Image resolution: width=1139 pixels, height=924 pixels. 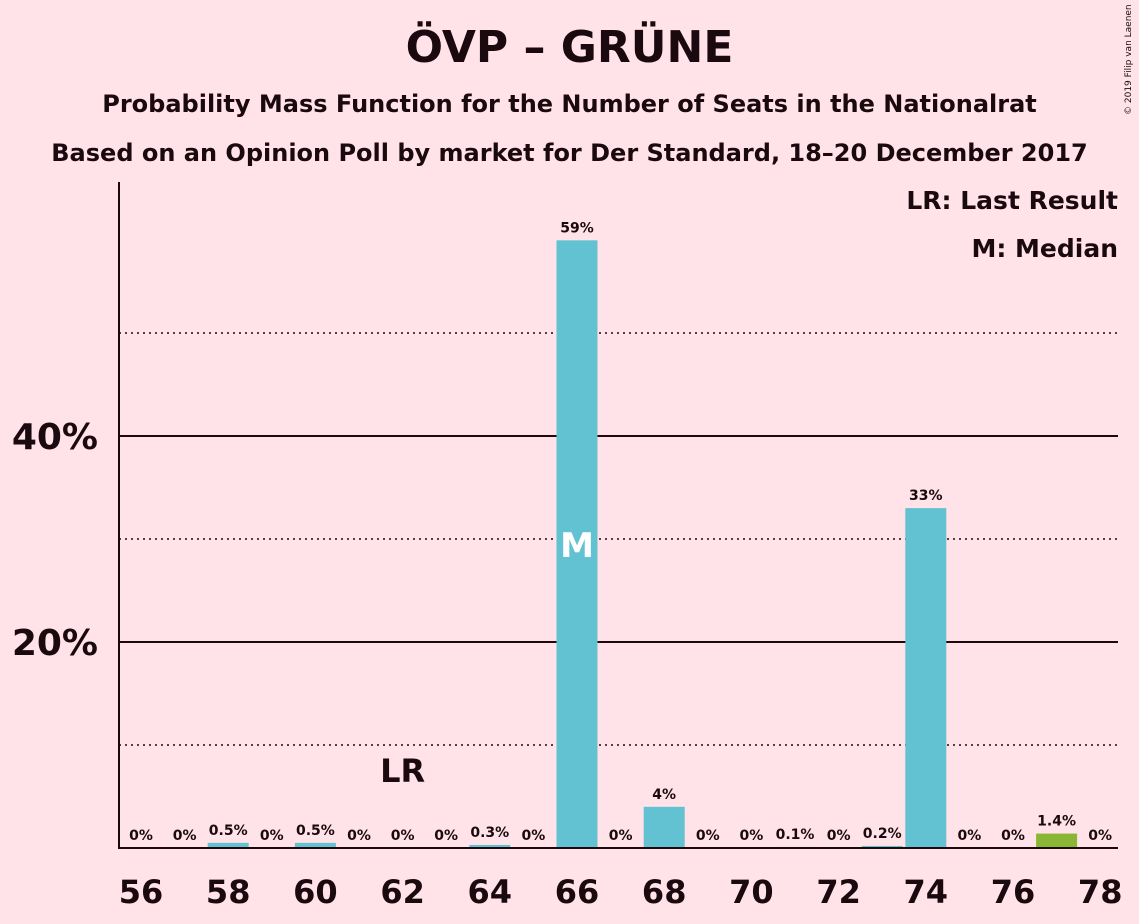 What do you see at coordinates (403, 836) in the screenshot?
I see `bar-label-62: 0%` at bounding box center [403, 836].